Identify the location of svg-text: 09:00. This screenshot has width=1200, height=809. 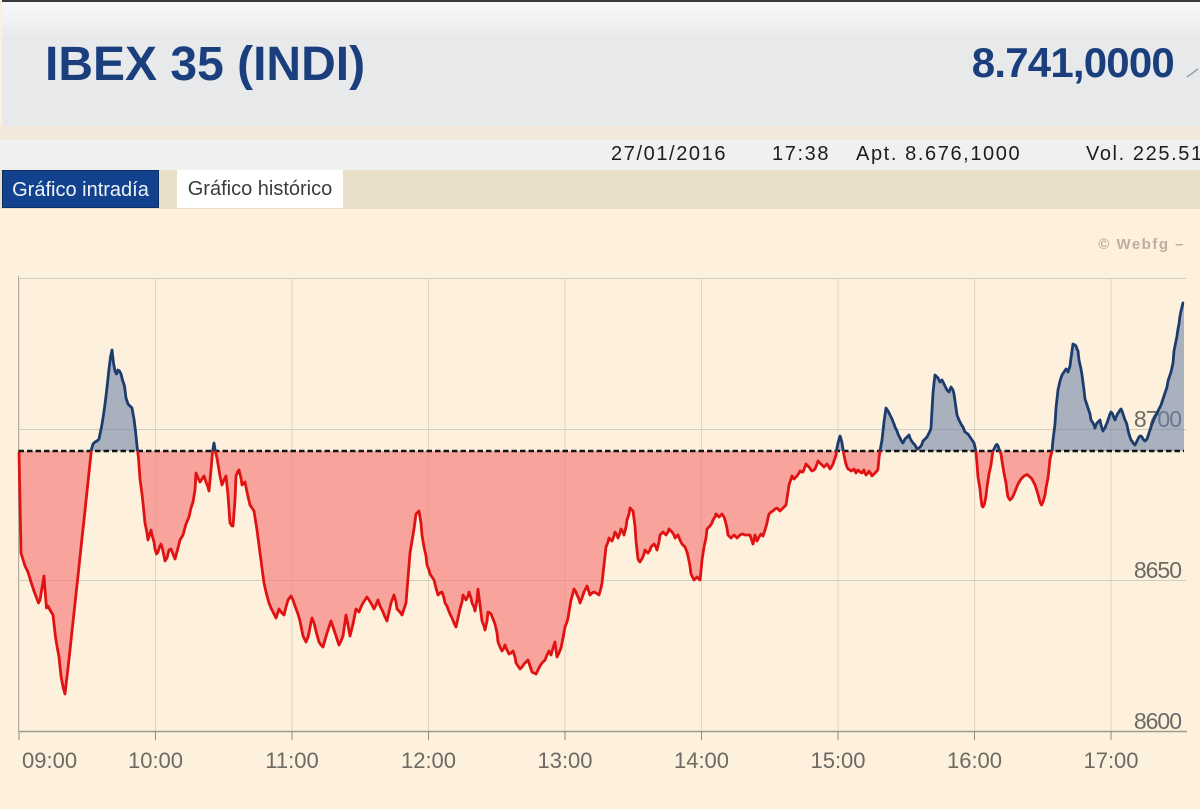
(49, 760).